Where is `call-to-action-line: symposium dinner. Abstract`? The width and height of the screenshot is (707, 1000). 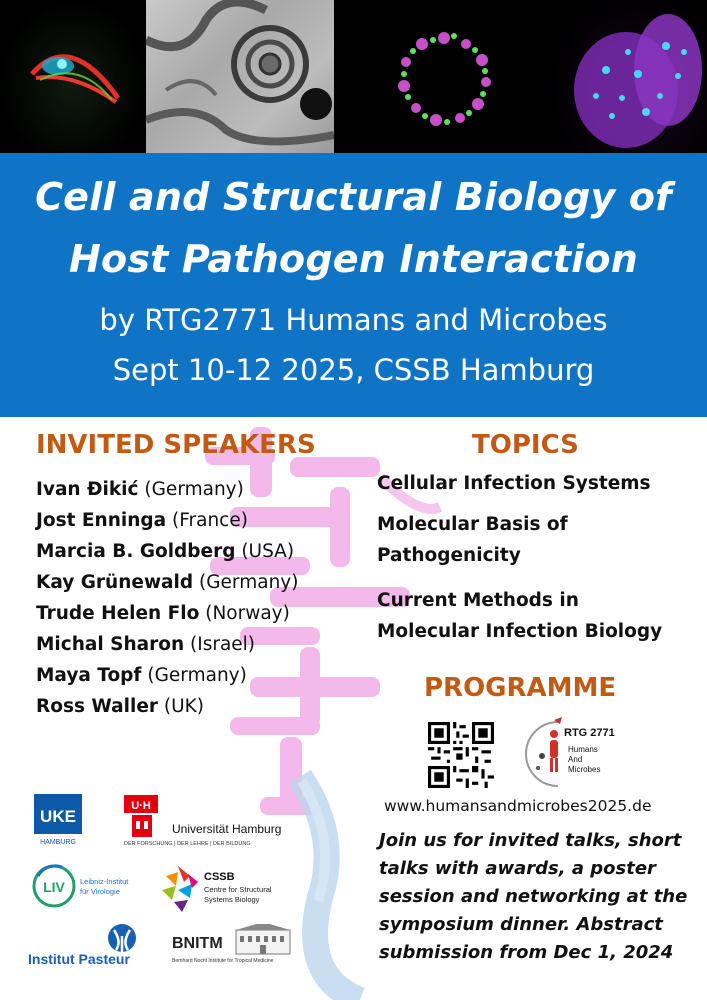 call-to-action-line: symposium dinner. Abstract is located at coordinates (521, 924).